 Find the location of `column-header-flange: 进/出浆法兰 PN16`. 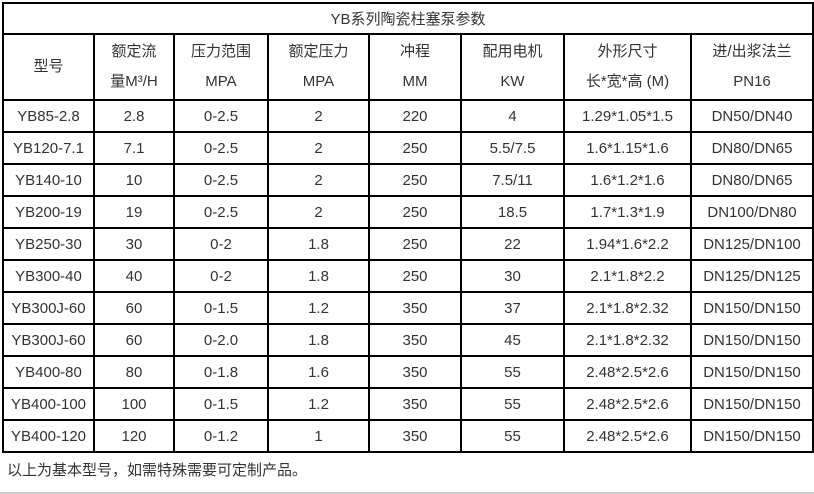

column-header-flange: 进/出浆法兰 PN16 is located at coordinates (751, 67).